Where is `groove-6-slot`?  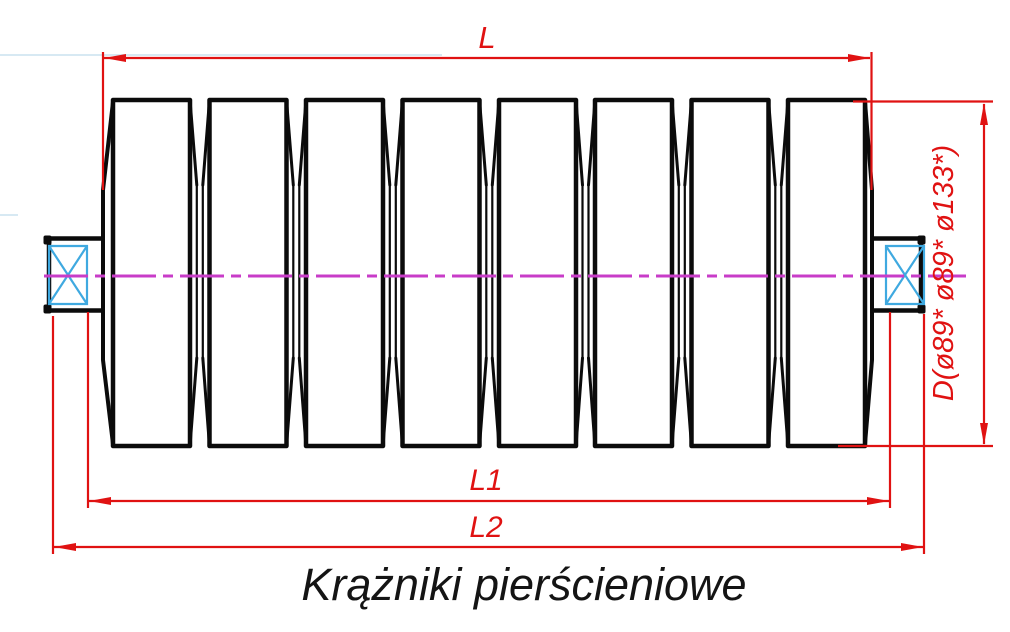 groove-6-slot is located at coordinates (681, 271).